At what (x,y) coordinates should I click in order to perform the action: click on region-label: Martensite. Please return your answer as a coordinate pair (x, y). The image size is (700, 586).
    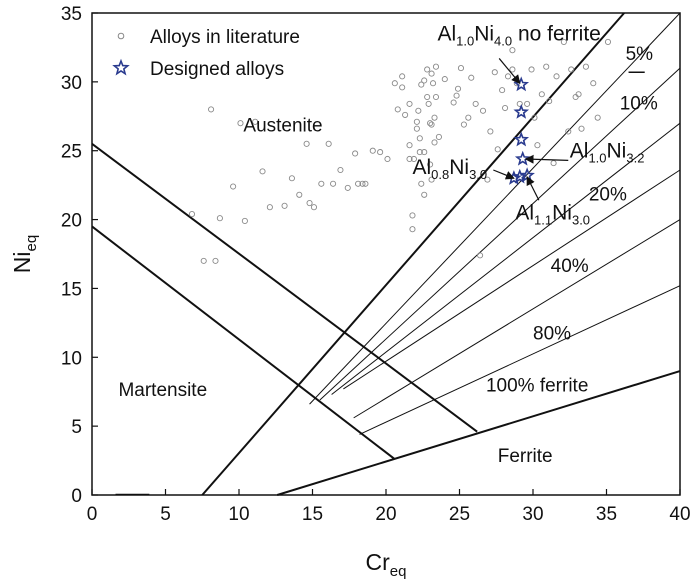
    Looking at the image, I should click on (162, 390).